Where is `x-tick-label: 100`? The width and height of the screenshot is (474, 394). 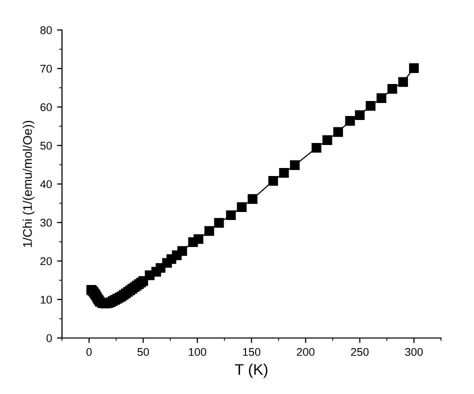 x-tick-label: 100 is located at coordinates (197, 352).